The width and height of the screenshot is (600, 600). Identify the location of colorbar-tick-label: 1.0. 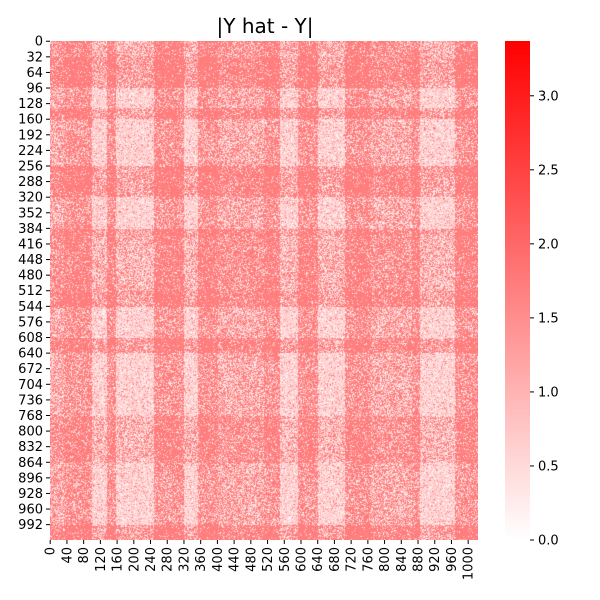
(548, 392).